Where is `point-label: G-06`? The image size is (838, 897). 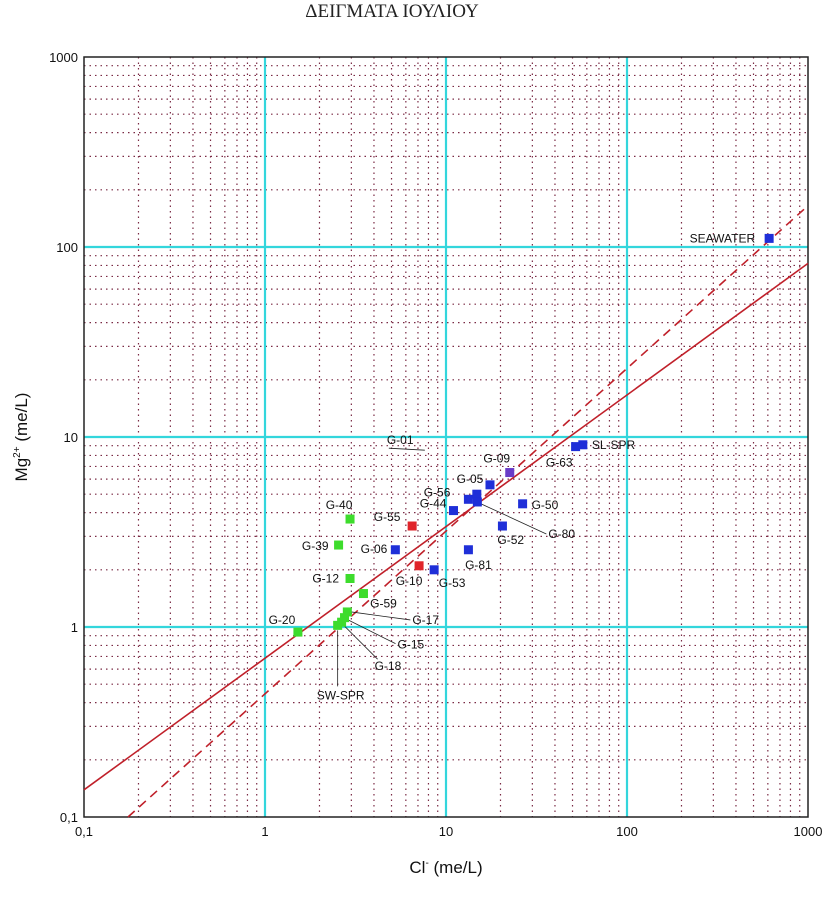 point-label: G-06 is located at coordinates (374, 549).